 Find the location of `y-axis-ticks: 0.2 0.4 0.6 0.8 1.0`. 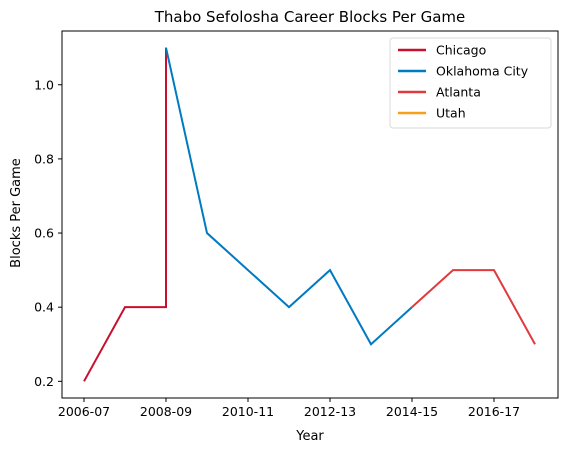

y-axis-ticks: 0.2 0.4 0.6 0.8 1.0 is located at coordinates (48, 233).